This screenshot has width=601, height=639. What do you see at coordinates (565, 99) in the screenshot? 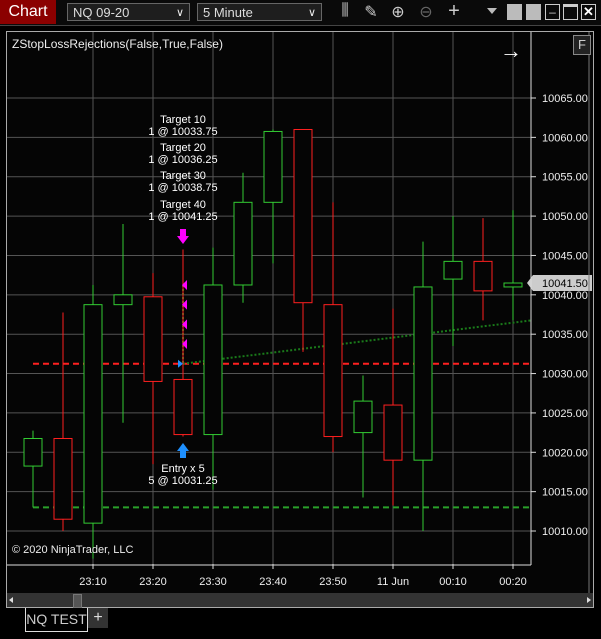
I see `price-tick-label: 10065.00` at bounding box center [565, 99].